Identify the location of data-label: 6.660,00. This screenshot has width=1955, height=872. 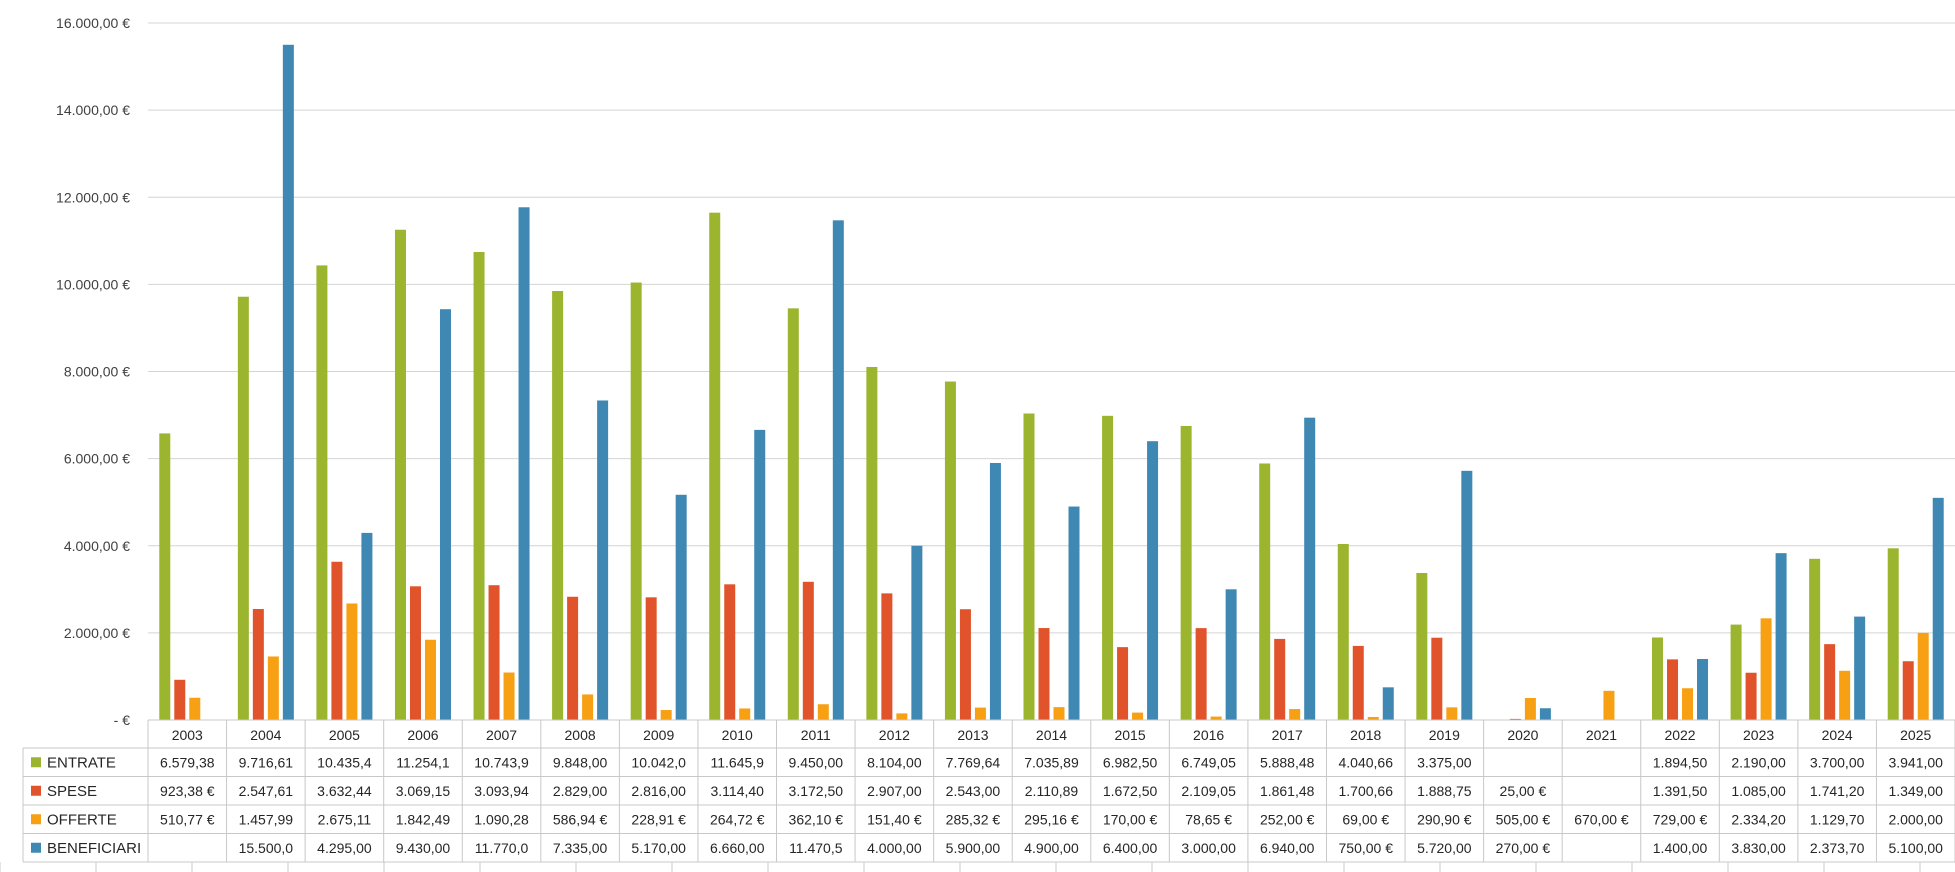
(737, 848).